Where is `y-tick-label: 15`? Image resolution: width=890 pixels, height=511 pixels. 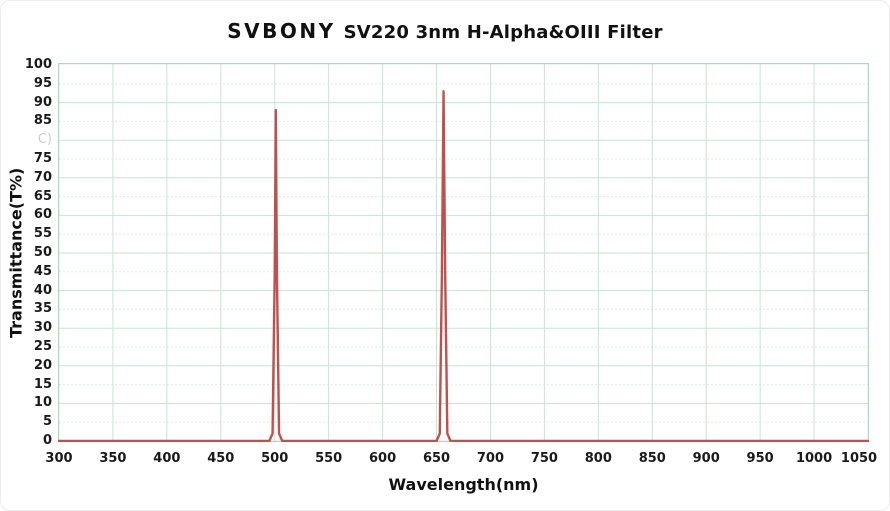 y-tick-label: 15 is located at coordinates (42, 384).